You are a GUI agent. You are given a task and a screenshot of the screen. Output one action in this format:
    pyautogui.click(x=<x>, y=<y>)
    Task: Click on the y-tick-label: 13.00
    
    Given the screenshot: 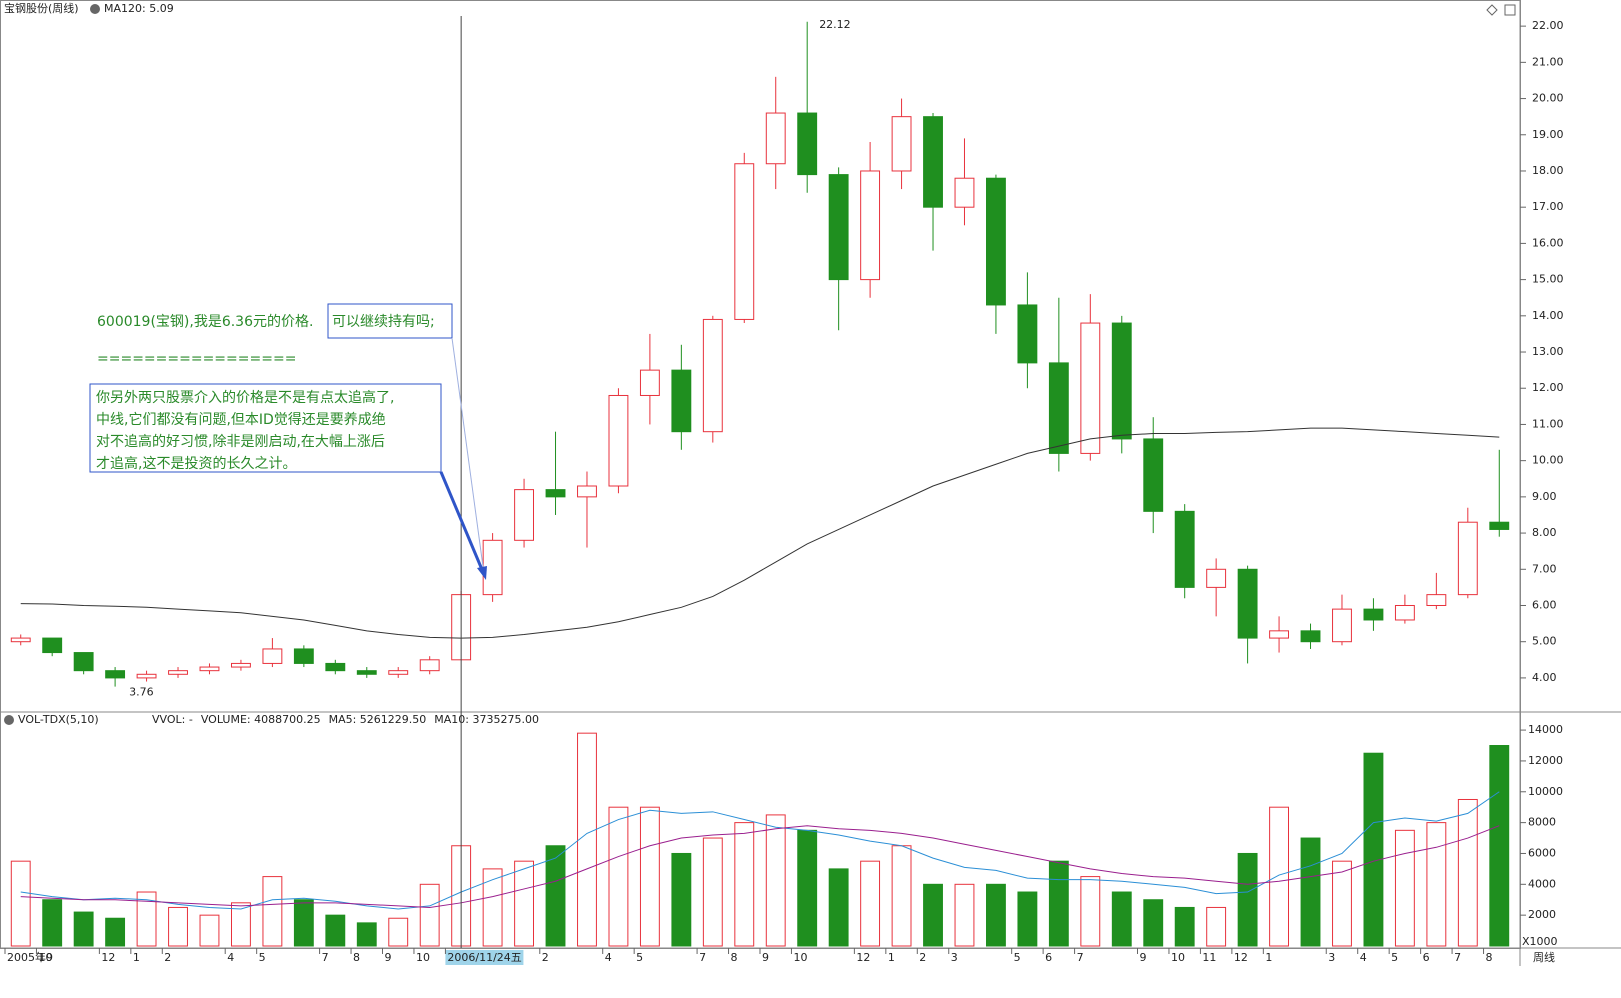 What is the action you would take?
    pyautogui.click(x=1548, y=351)
    